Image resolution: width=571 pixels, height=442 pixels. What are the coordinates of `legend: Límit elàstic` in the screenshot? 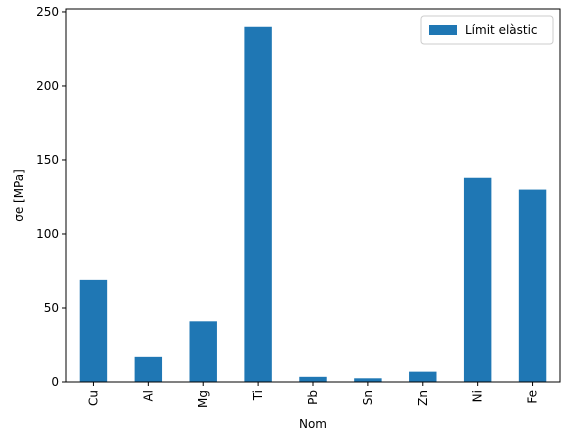 It's located at (487, 30).